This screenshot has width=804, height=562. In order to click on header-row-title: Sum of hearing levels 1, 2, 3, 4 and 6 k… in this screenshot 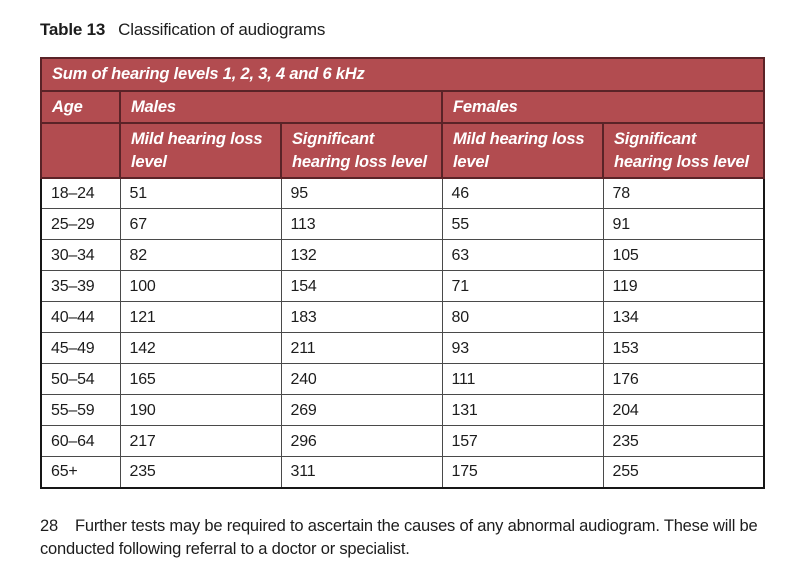, I will do `click(402, 74)`.